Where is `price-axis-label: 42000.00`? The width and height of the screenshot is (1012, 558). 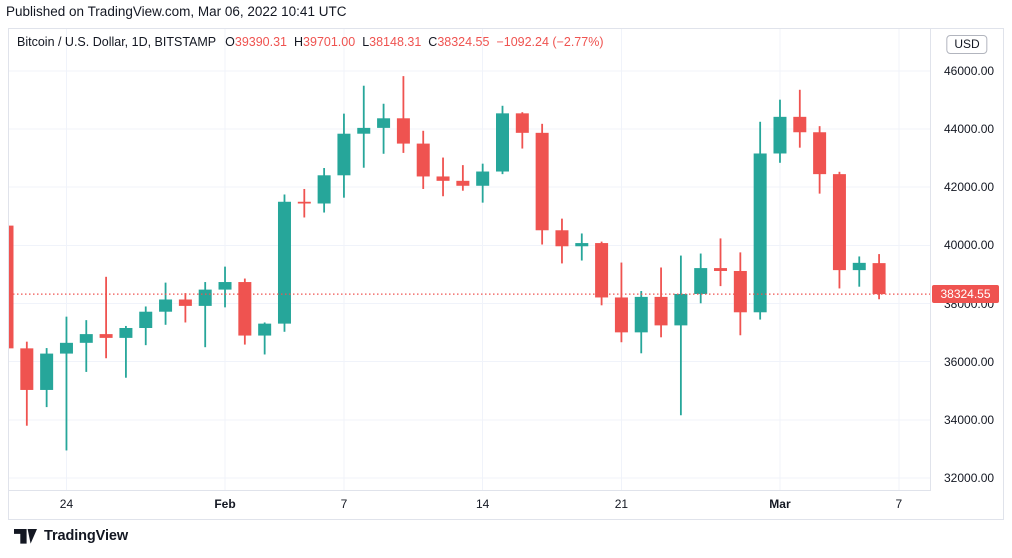
price-axis-label: 42000.00 is located at coordinates (969, 187).